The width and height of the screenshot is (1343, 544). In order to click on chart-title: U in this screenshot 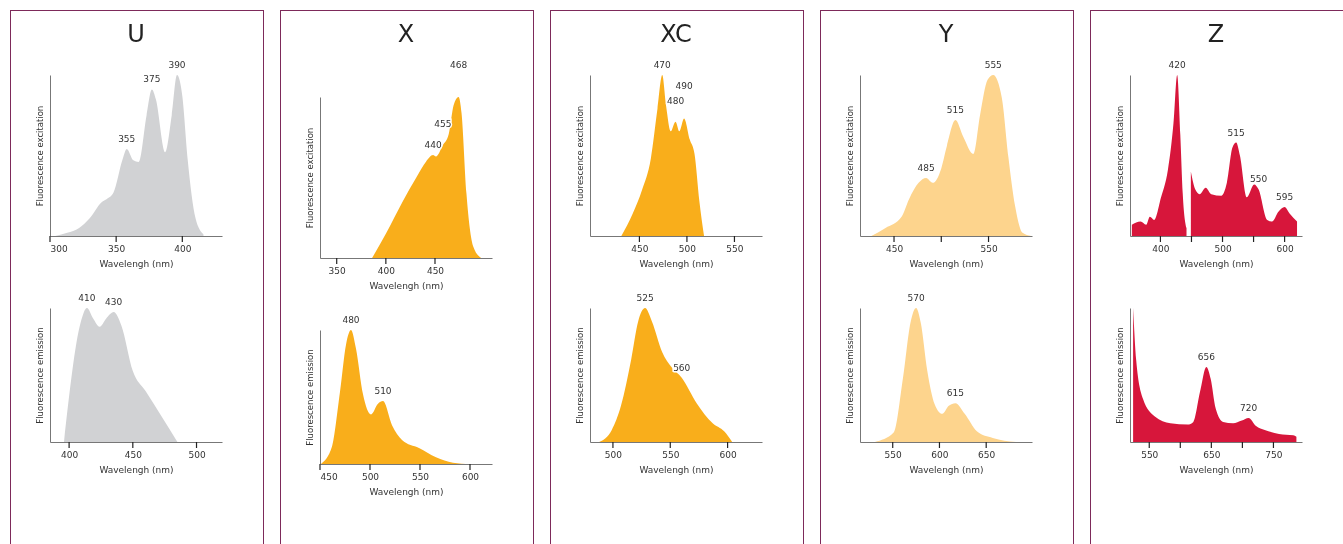, I will do `click(136, 34)`.